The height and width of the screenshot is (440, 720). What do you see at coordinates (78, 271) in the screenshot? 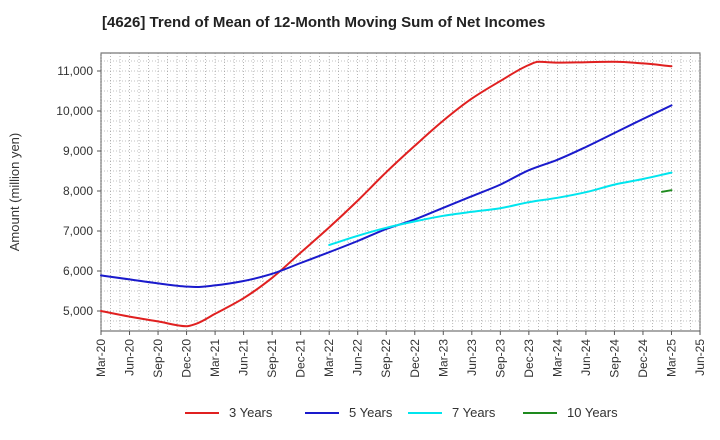
I see `y-tick-label: 6,000` at bounding box center [78, 271].